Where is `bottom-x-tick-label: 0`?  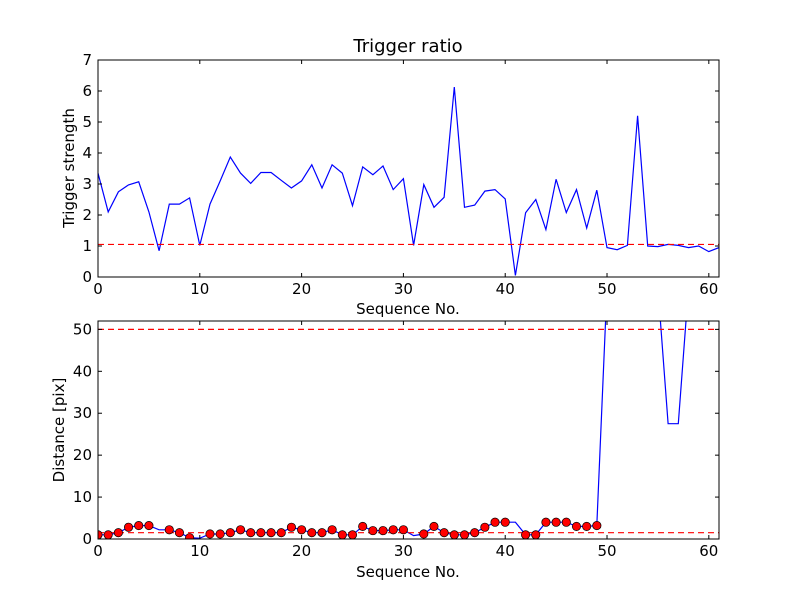 bottom-x-tick-label: 0 is located at coordinates (98, 551).